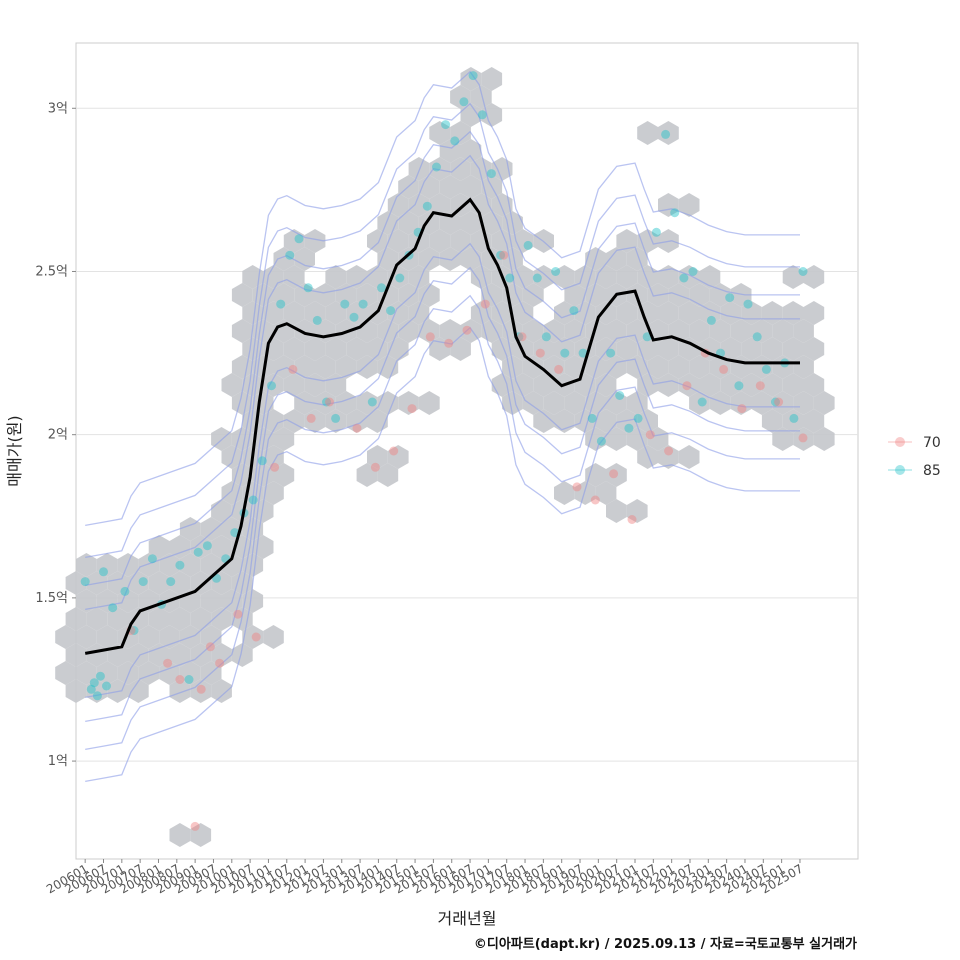 The height and width of the screenshot is (960, 960). I want to click on legend-label-85: 85, so click(932, 471).